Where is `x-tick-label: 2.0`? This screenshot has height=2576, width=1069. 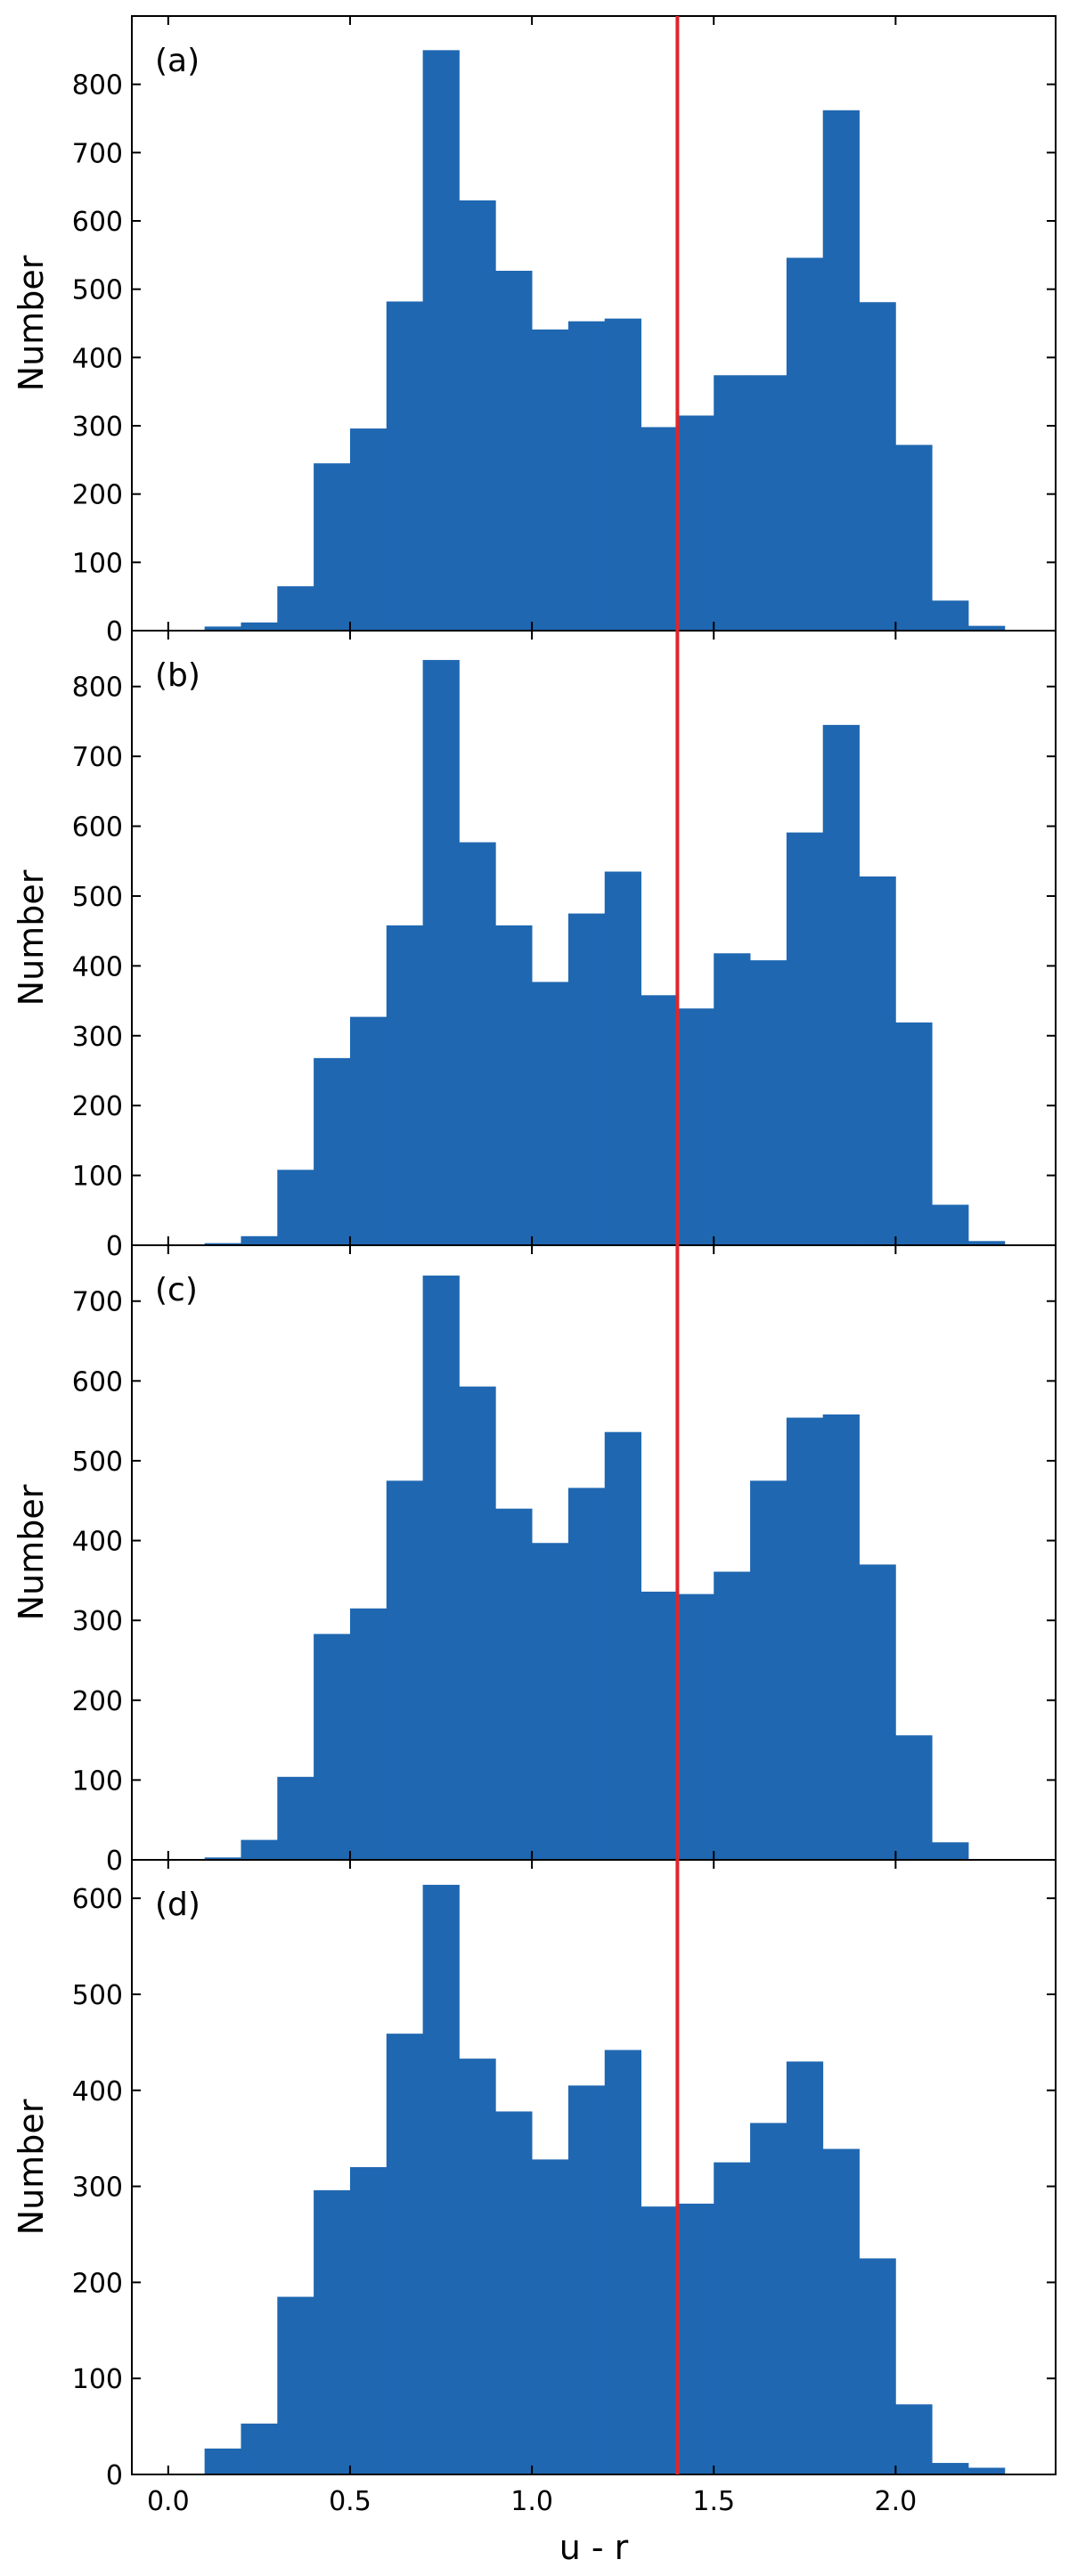
x-tick-label: 2.0 is located at coordinates (896, 2502).